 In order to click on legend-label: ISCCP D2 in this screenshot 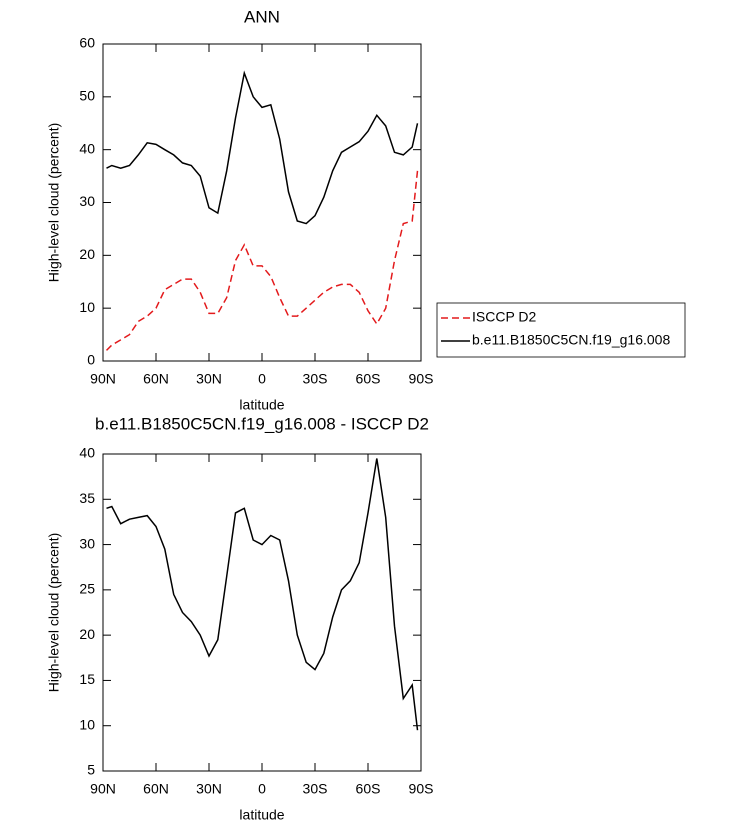, I will do `click(504, 317)`.